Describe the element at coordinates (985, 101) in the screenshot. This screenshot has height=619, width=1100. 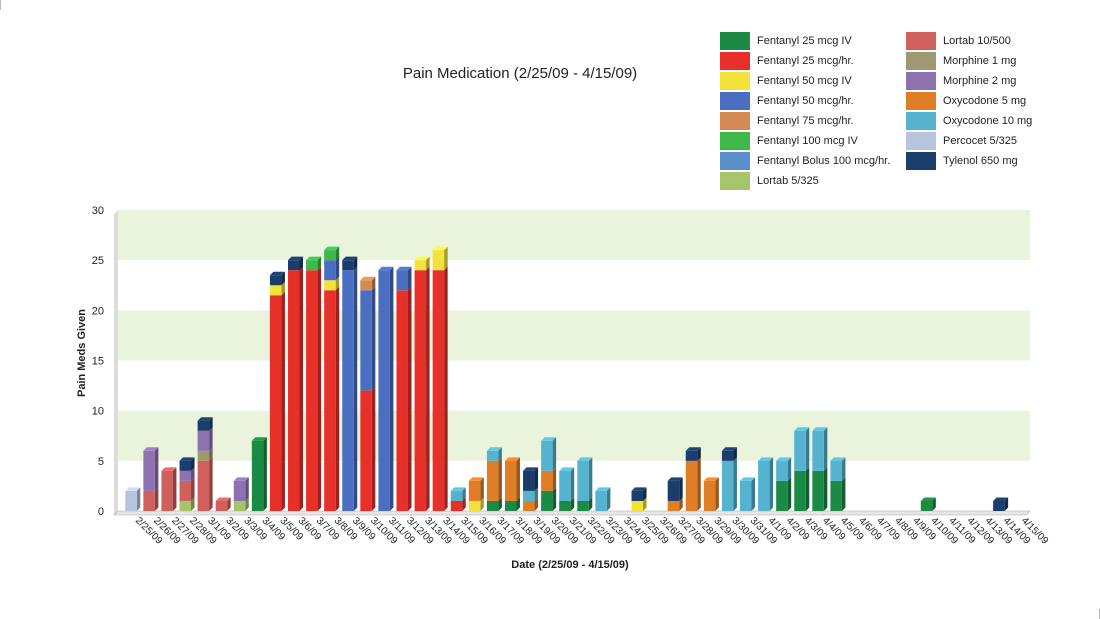
I see `legend-label: Oxycodone 5 mg` at that location.